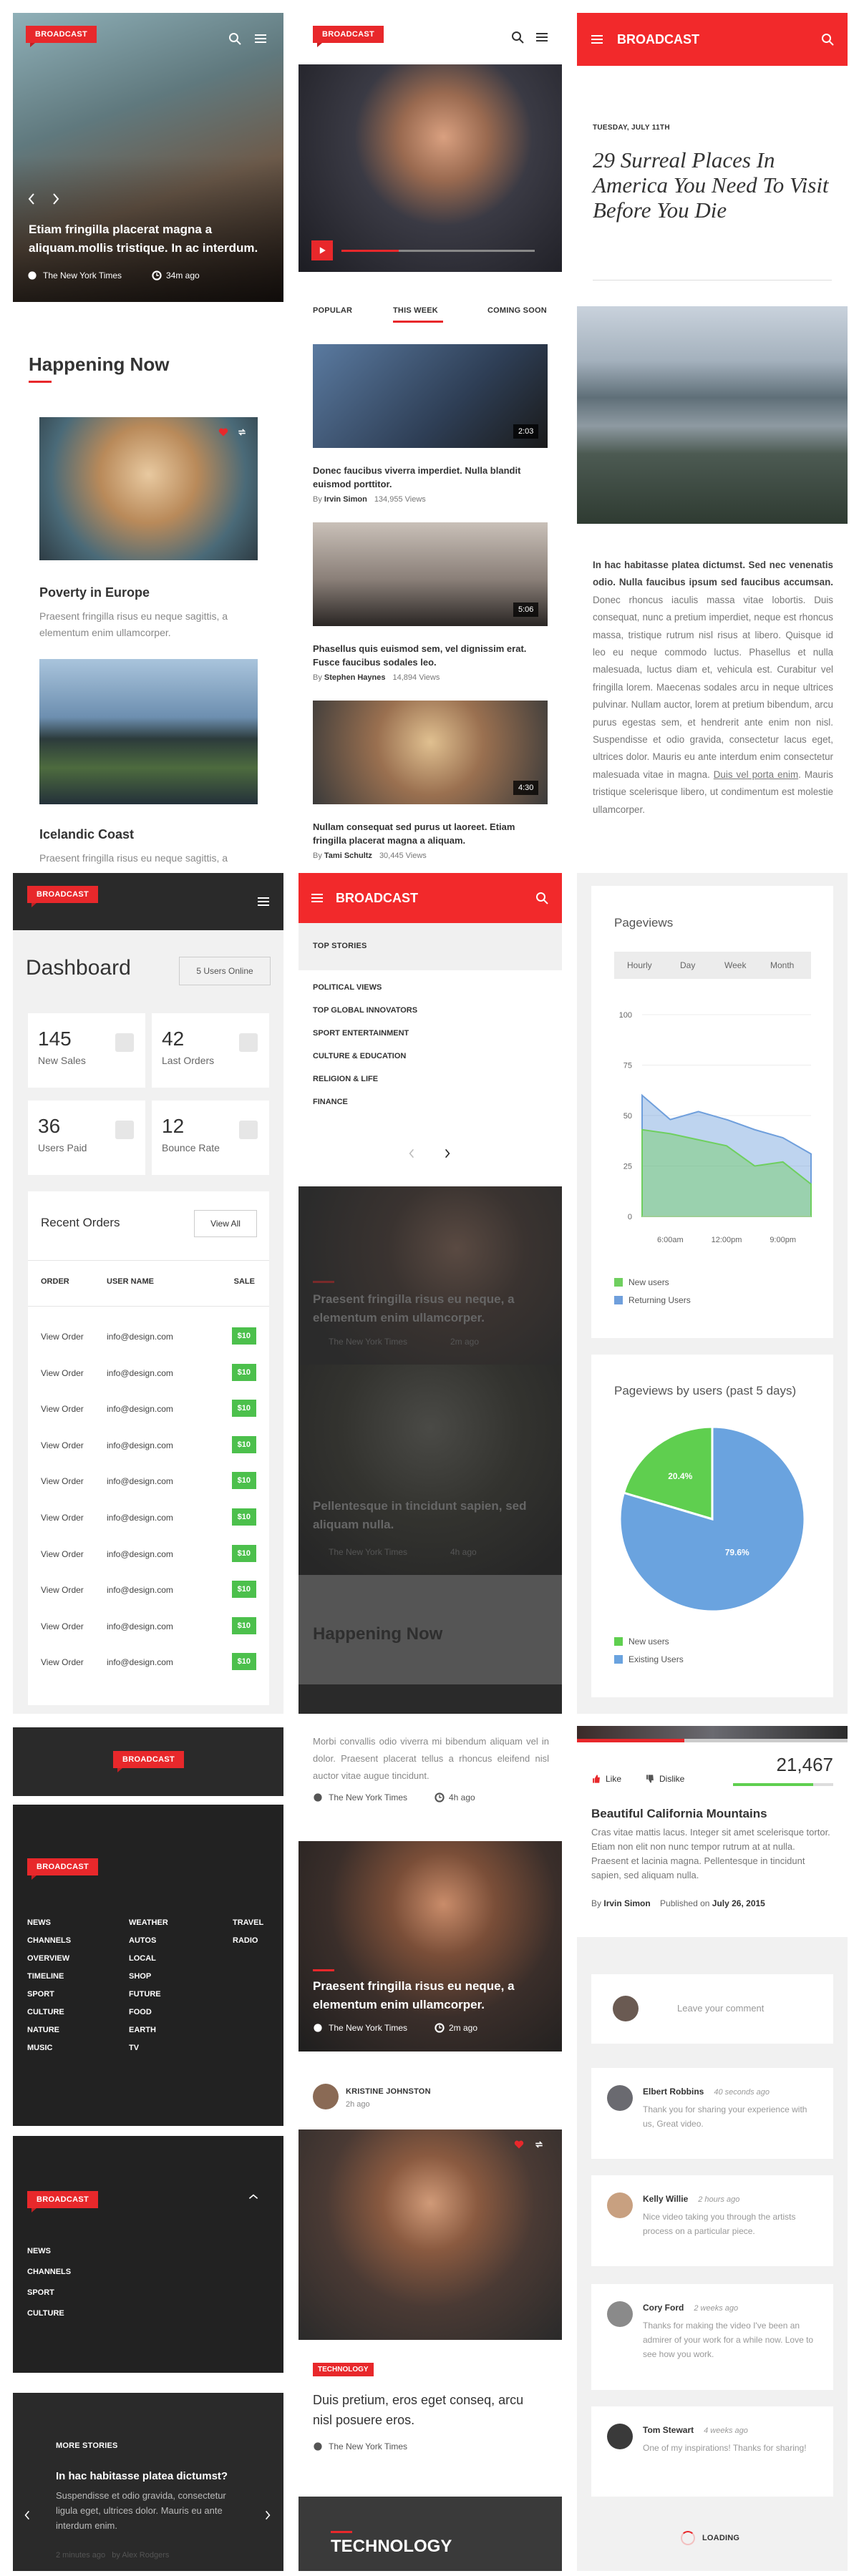 The height and width of the screenshot is (2576, 859). I want to click on view-all-button: View All, so click(225, 1223).